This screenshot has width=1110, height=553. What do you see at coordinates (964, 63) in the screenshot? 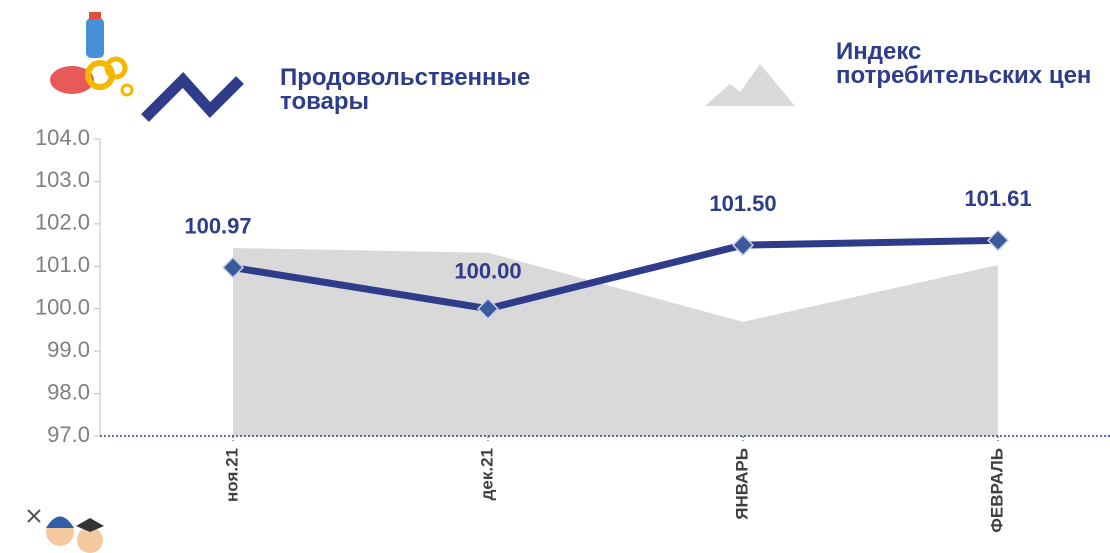
I see `legend-label: Индекс потребительских цен` at bounding box center [964, 63].